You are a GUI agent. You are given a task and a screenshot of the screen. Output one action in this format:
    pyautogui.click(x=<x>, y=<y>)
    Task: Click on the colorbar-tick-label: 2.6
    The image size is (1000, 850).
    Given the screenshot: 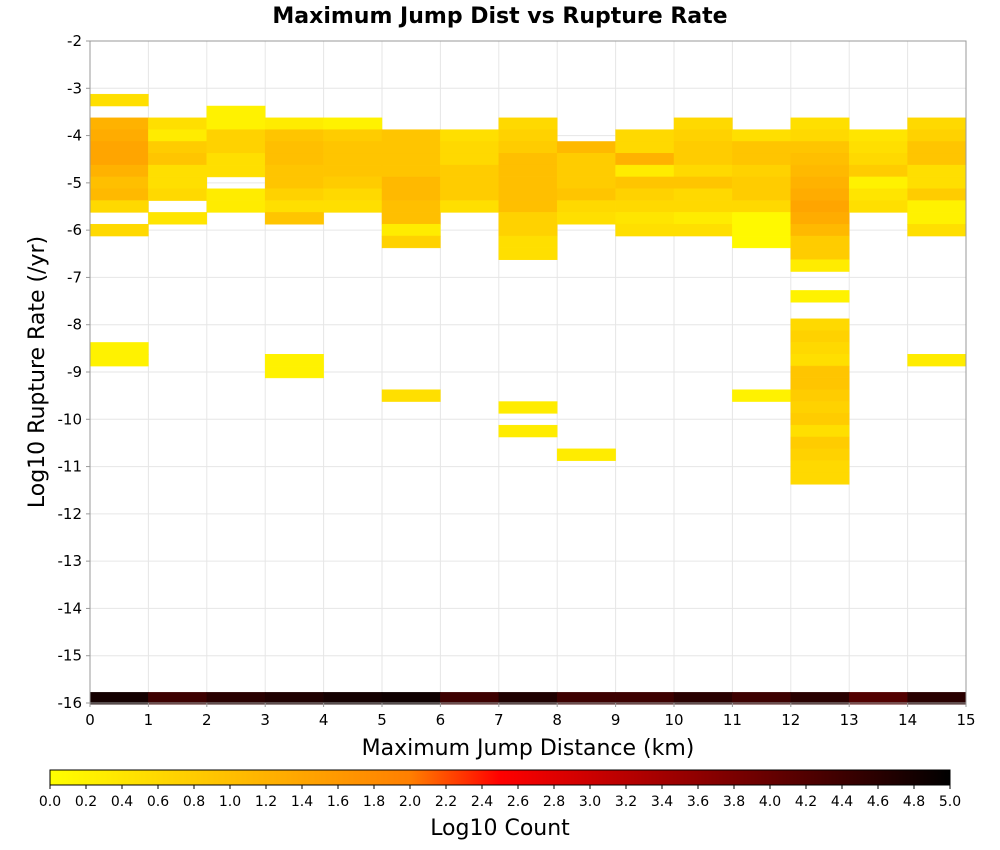 What is the action you would take?
    pyautogui.click(x=518, y=802)
    